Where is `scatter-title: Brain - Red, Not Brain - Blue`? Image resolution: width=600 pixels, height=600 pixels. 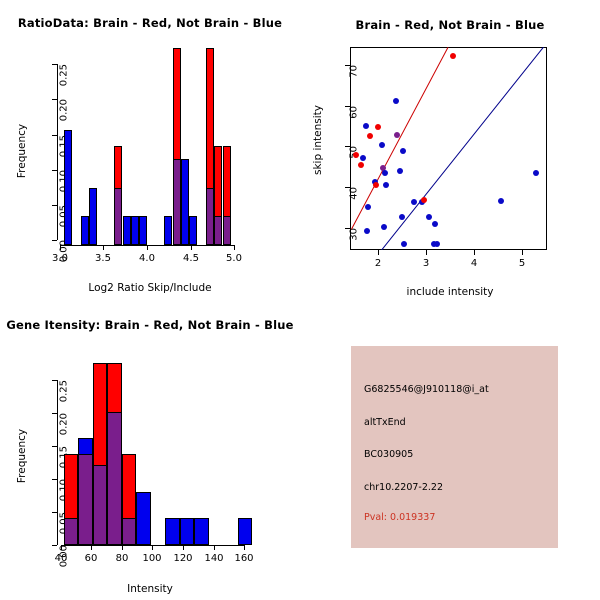
scatter-title: Brain - Red, Not Brain - Blue is located at coordinates (450, 25).